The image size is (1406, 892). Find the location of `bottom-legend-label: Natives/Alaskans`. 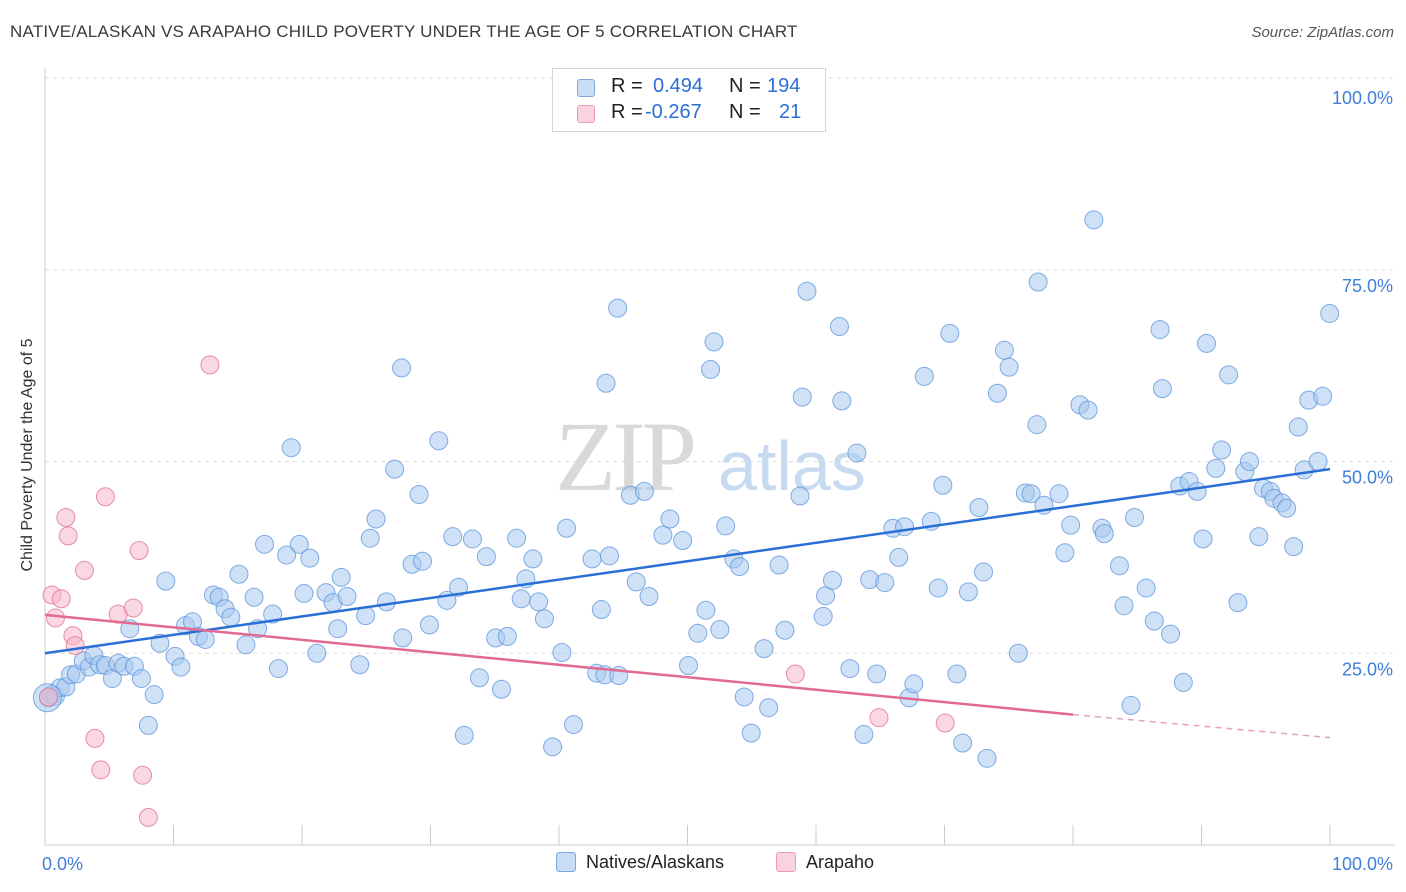

bottom-legend-label: Natives/Alaskans is located at coordinates (655, 862).